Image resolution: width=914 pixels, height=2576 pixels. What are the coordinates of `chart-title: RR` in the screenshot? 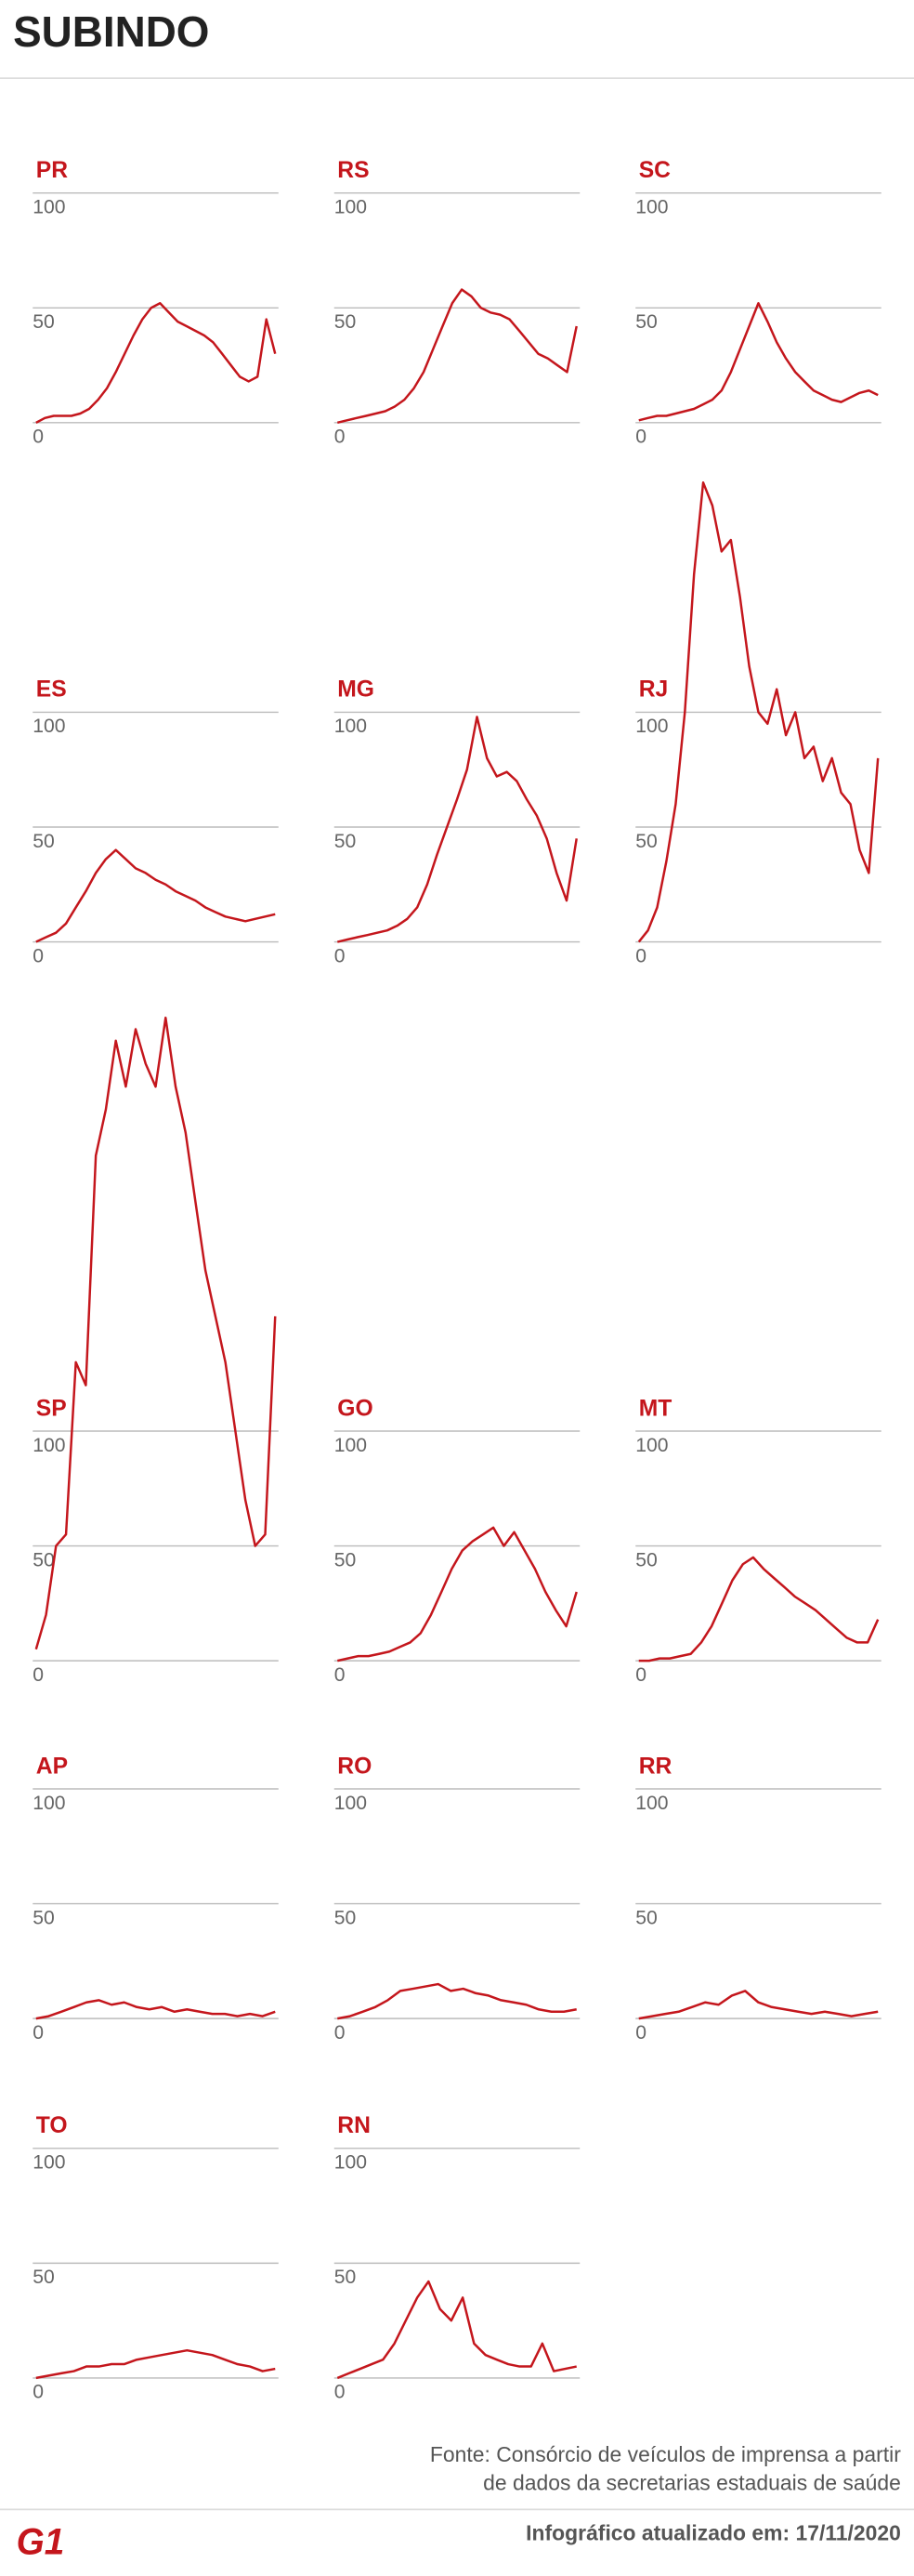 It's located at (655, 1766).